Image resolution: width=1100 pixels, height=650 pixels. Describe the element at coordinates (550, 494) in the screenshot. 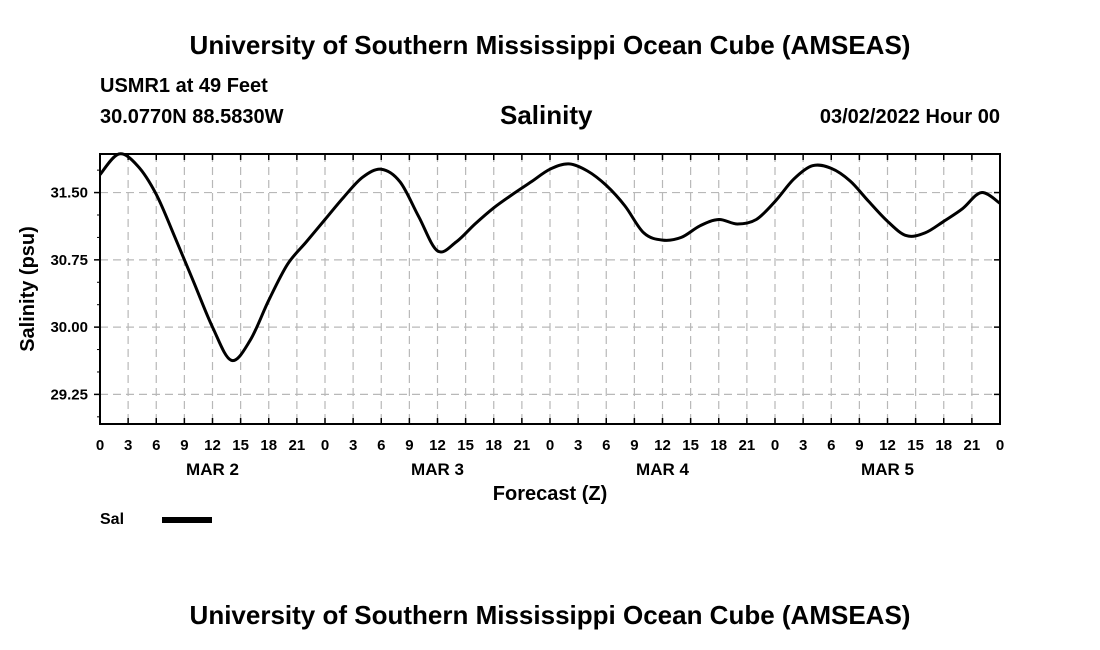

I see `x-axis-title: Forecast (Z)` at that location.